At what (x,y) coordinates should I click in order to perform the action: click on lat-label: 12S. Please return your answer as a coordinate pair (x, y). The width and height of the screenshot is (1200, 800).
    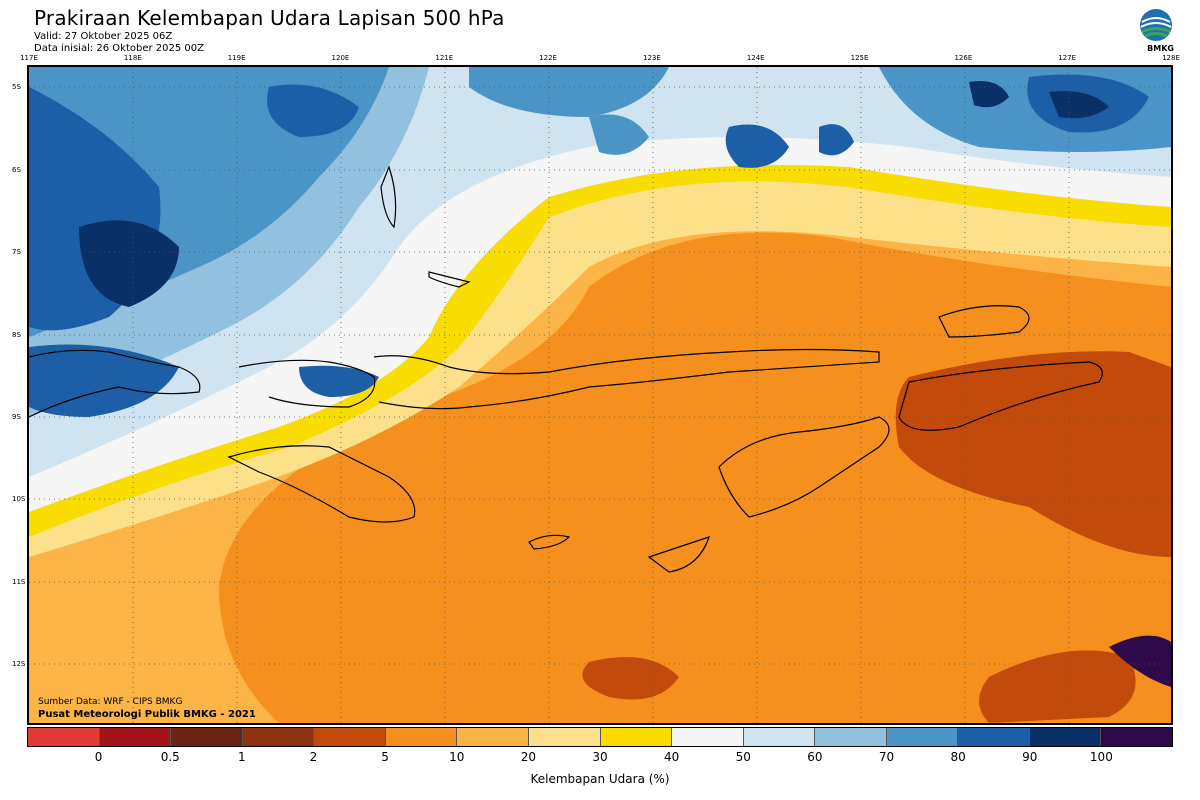
    Looking at the image, I should click on (19, 664).